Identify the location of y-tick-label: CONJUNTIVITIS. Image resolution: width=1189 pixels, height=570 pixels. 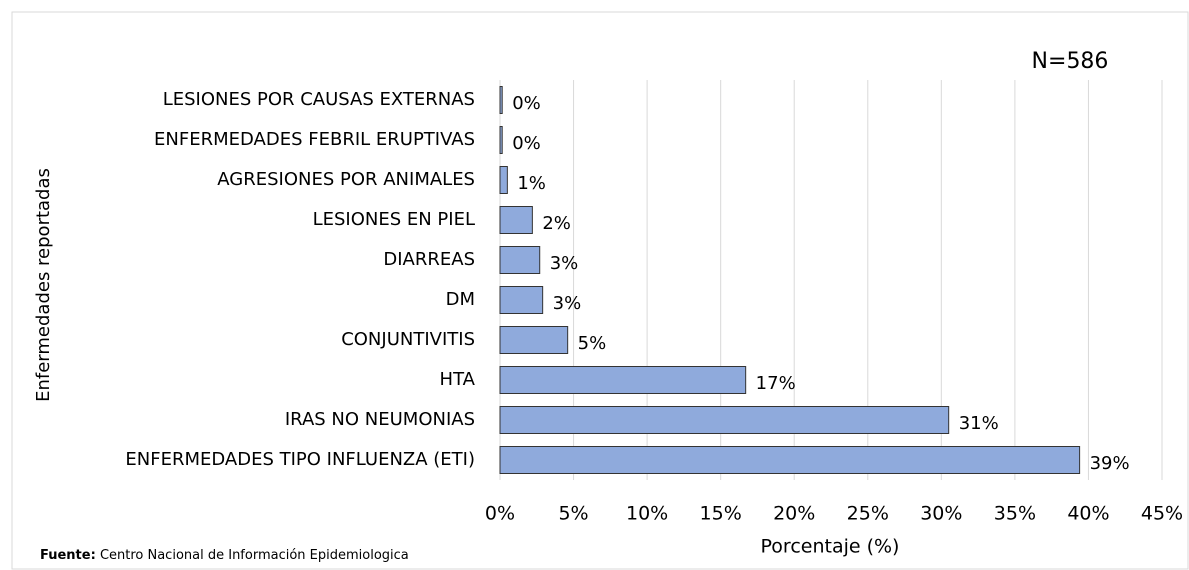
(408, 339).